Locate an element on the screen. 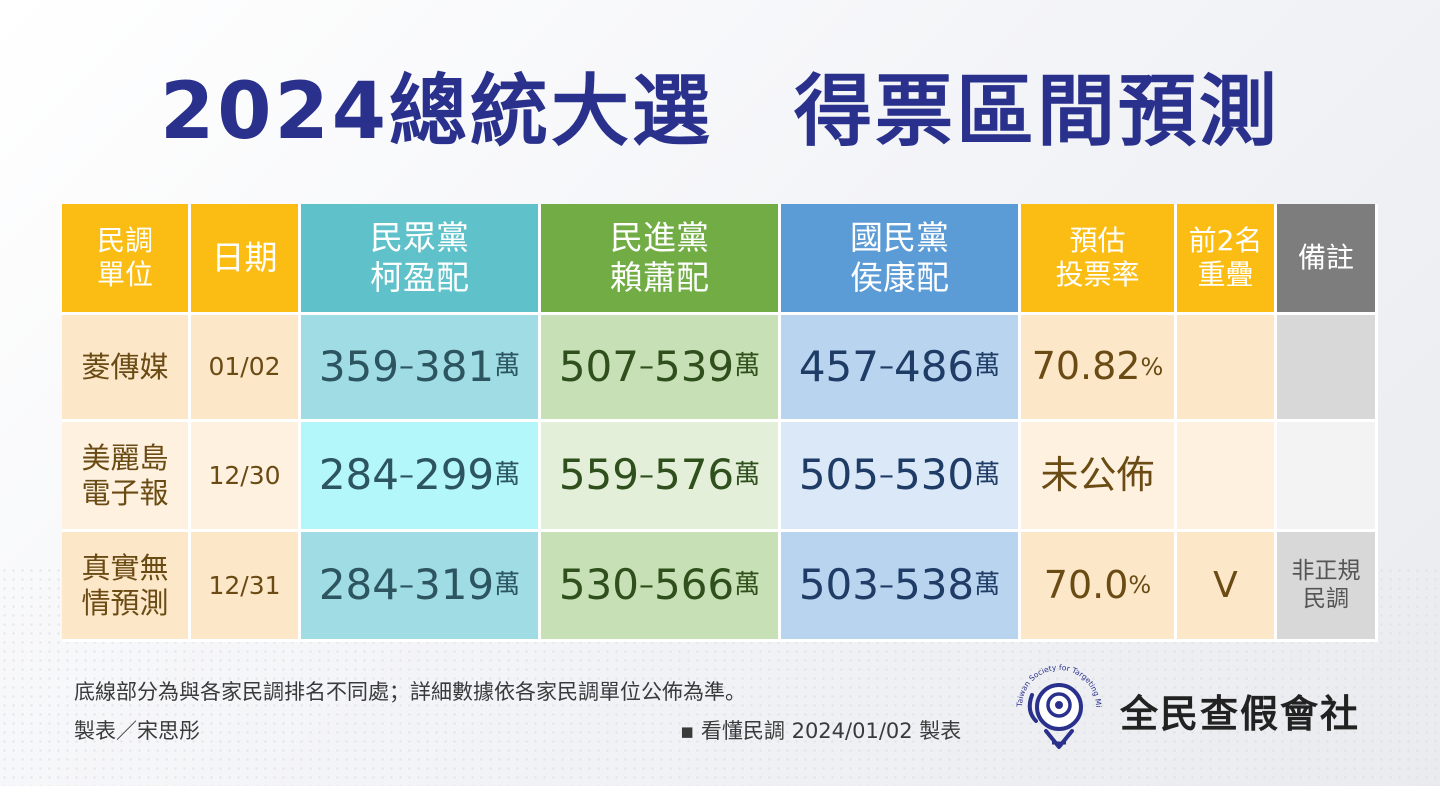  row1-kmt-range: 457–486 萬 is located at coordinates (901, 368).